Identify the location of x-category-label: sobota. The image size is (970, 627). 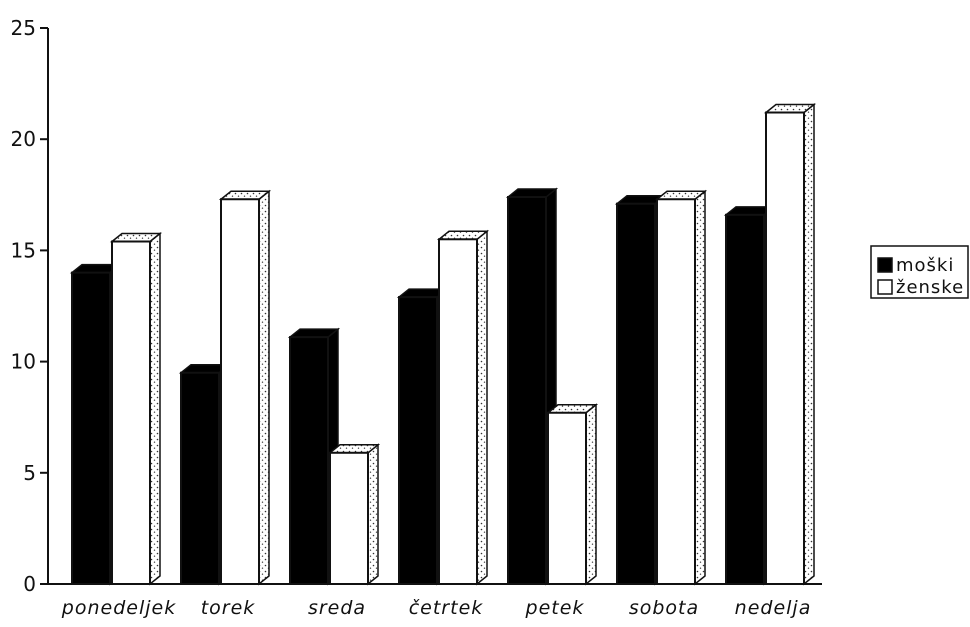
(664, 608).